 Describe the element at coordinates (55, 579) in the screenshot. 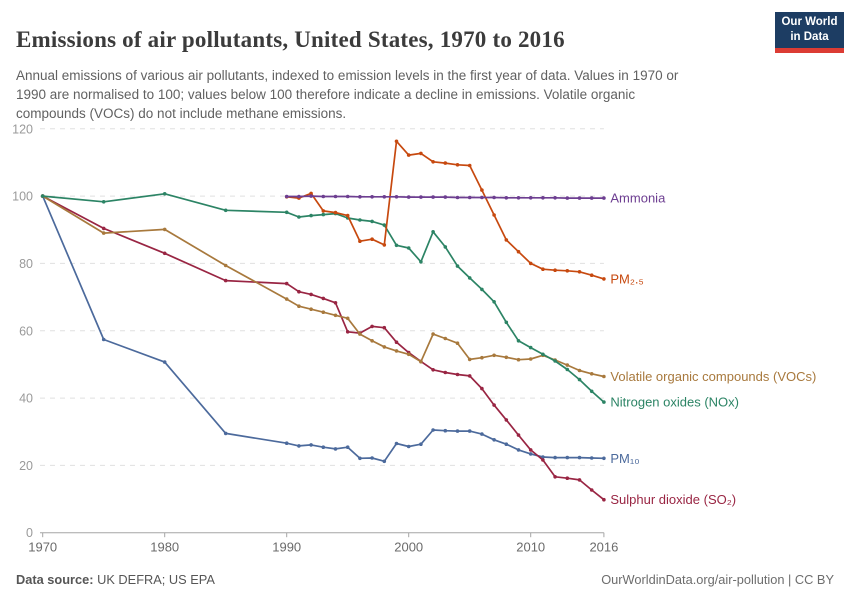

I see `data-source-label: Data source:` at that location.